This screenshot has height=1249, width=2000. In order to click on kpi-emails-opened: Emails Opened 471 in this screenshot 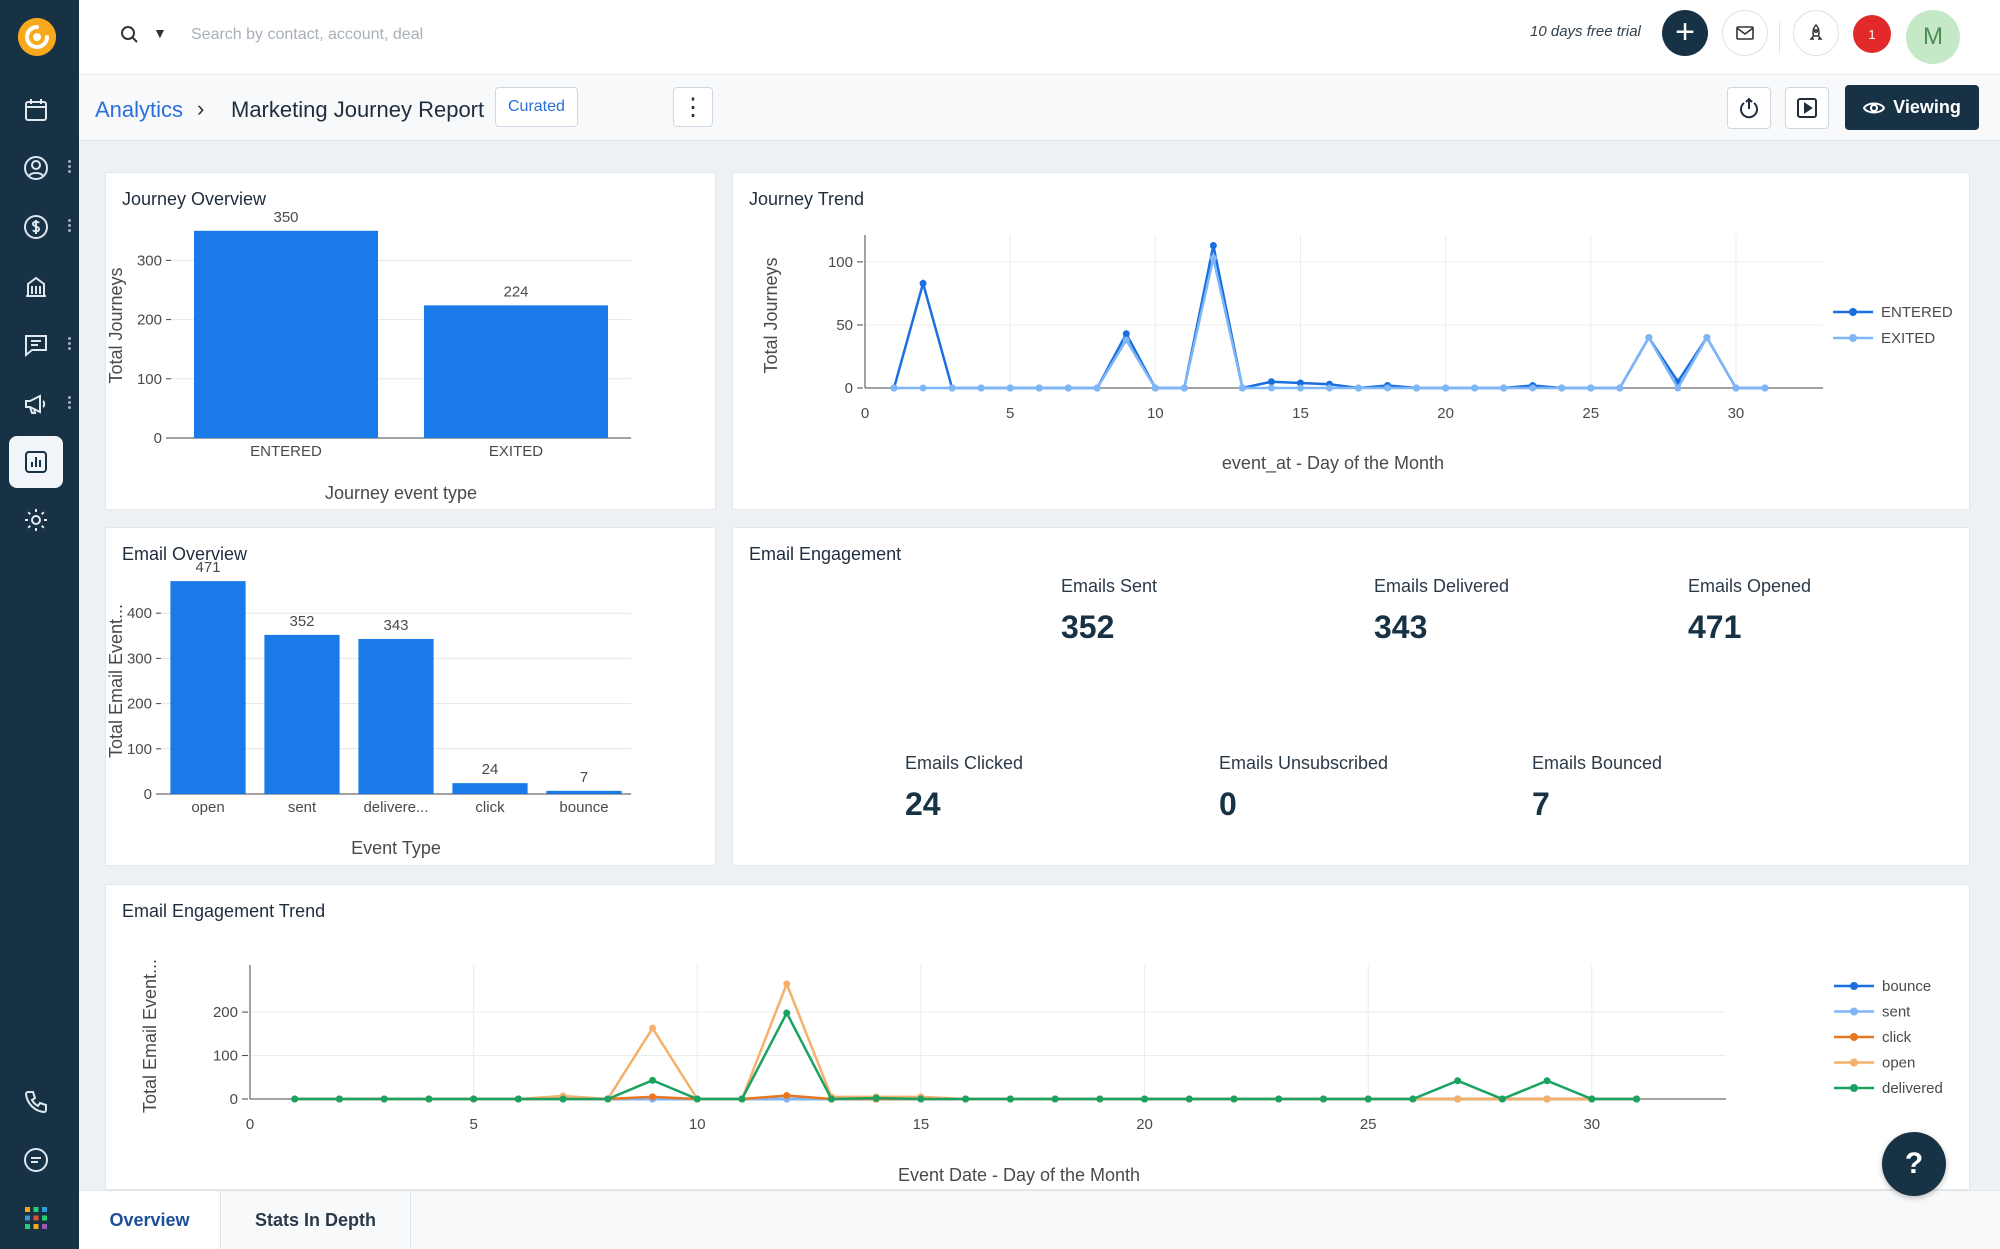, I will do `click(1749, 611)`.